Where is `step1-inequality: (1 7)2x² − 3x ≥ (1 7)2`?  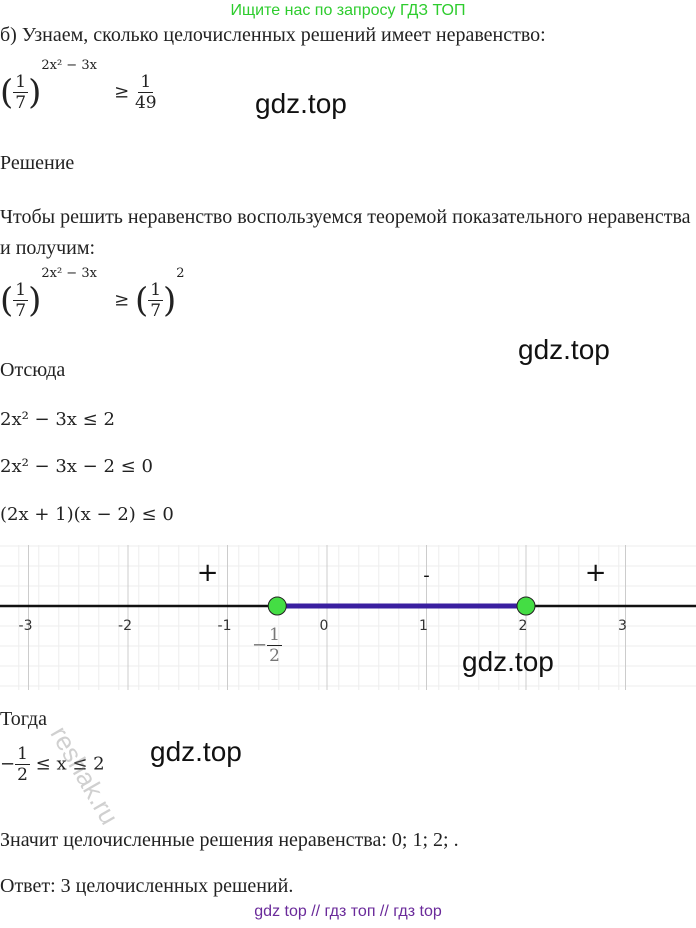
step1-inequality: (1 7)2x² − 3x ≥ (1 7)2 is located at coordinates (92, 293).